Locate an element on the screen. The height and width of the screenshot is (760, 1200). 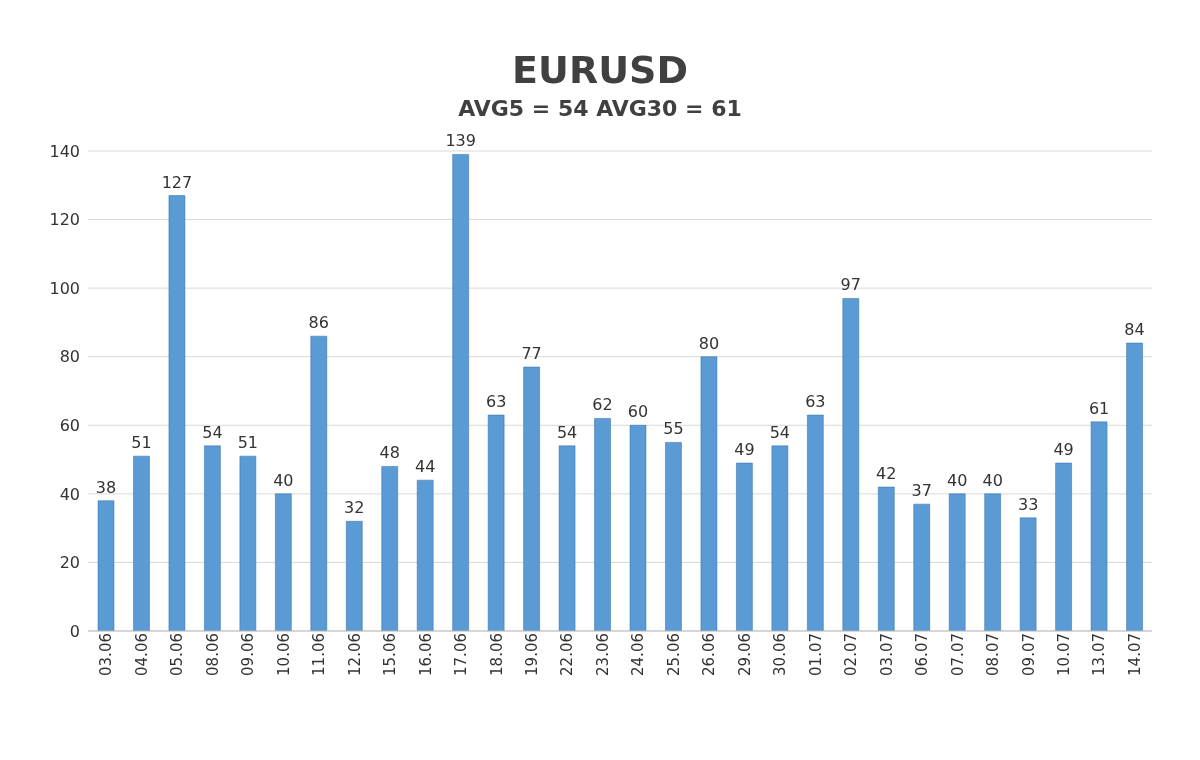
x-tick-label: 29.06 is located at coordinates (744, 654).